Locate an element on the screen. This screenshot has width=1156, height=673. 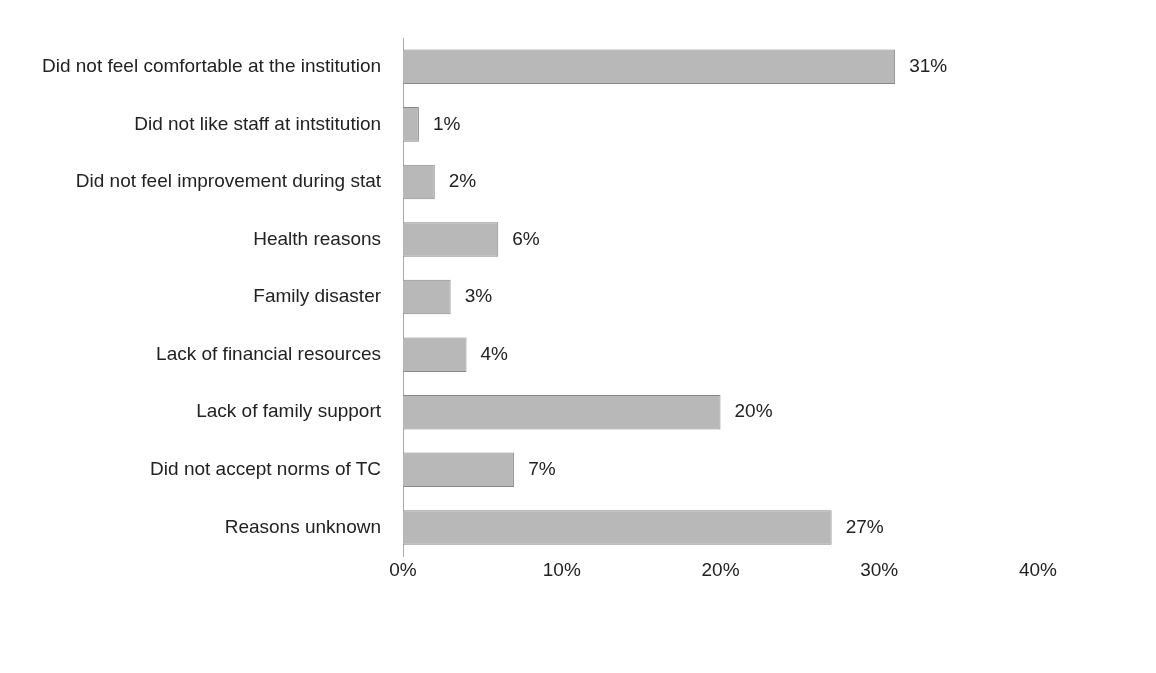
data-label: 6% is located at coordinates (526, 238).